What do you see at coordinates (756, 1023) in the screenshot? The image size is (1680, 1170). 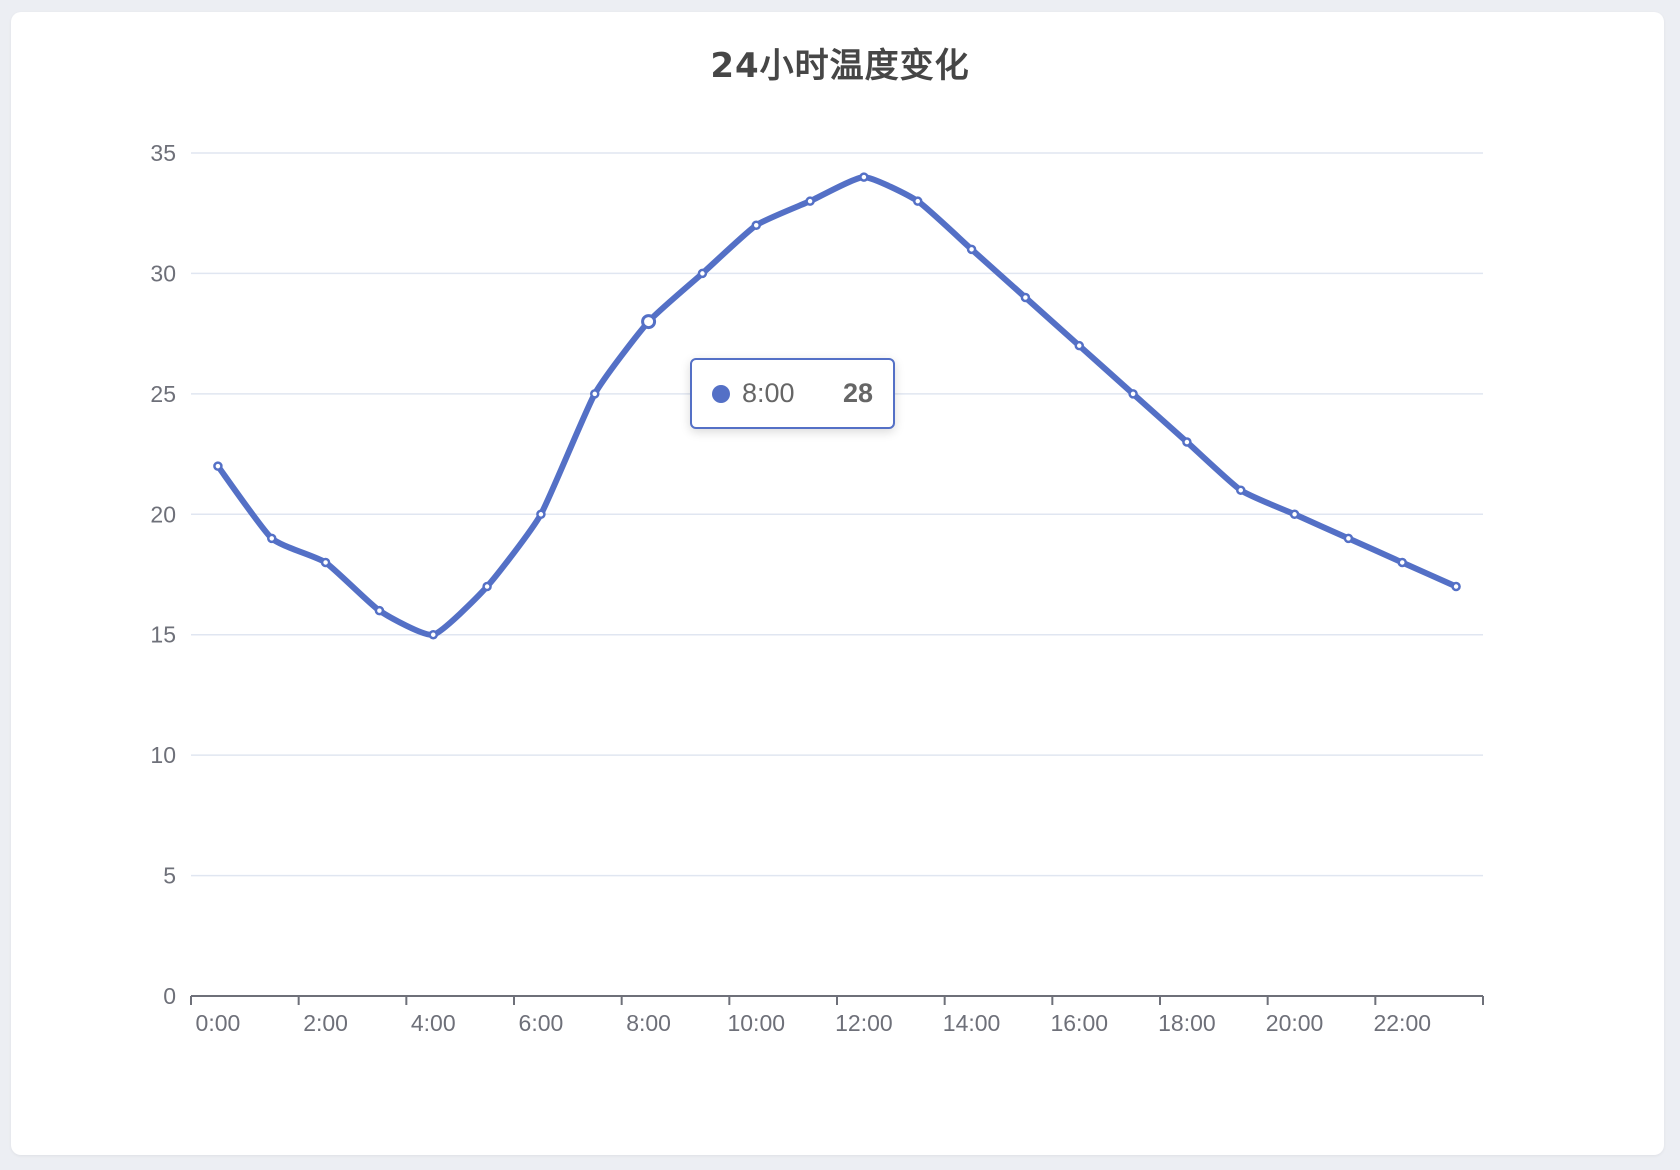 I see `x-tick-label: 10:00` at bounding box center [756, 1023].